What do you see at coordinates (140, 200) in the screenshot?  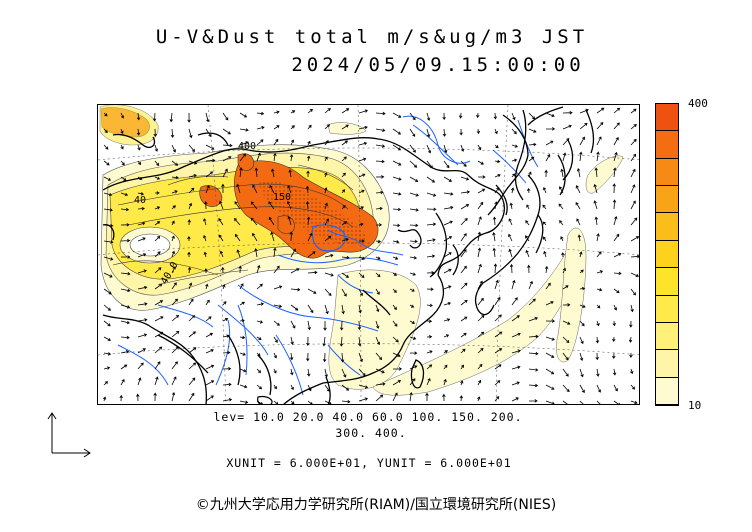 I see `contour-label: 40` at bounding box center [140, 200].